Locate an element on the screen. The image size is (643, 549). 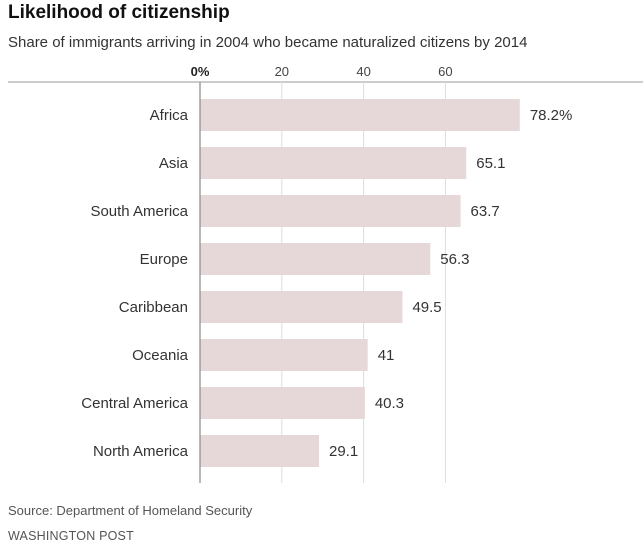
value-label: 40.3 is located at coordinates (389, 403).